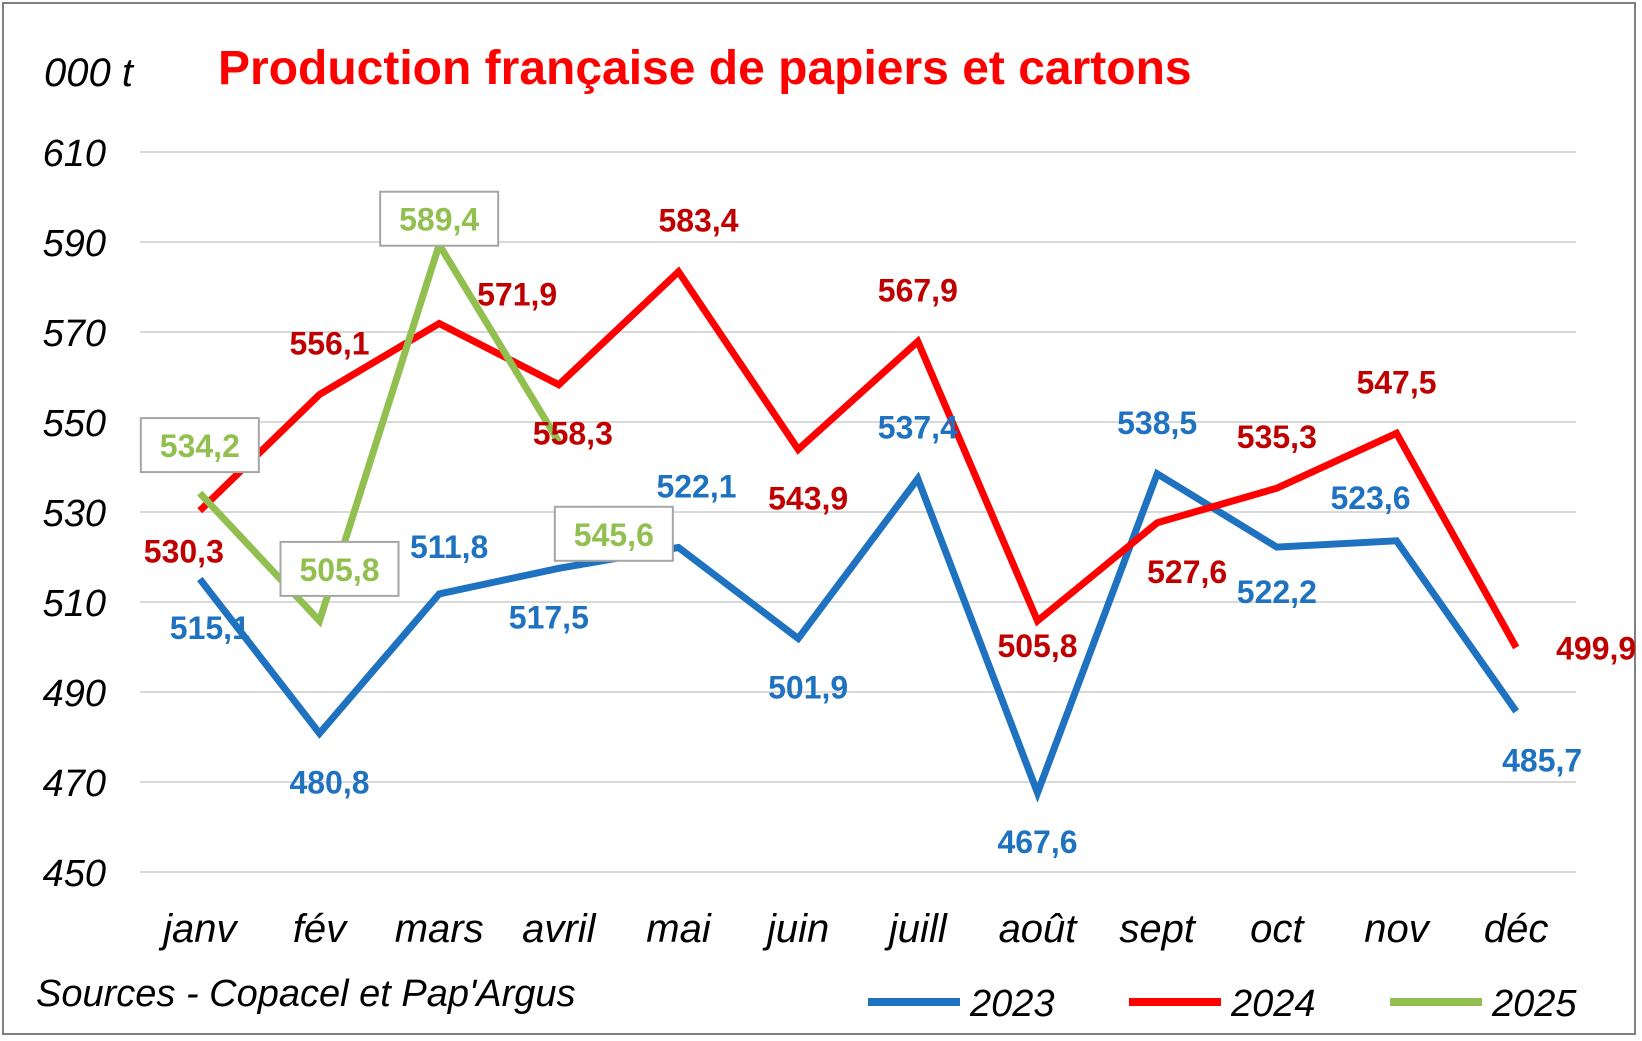 This screenshot has width=1642, height=1041. What do you see at coordinates (795, 929) in the screenshot?
I see `x-tick-label: juin` at bounding box center [795, 929].